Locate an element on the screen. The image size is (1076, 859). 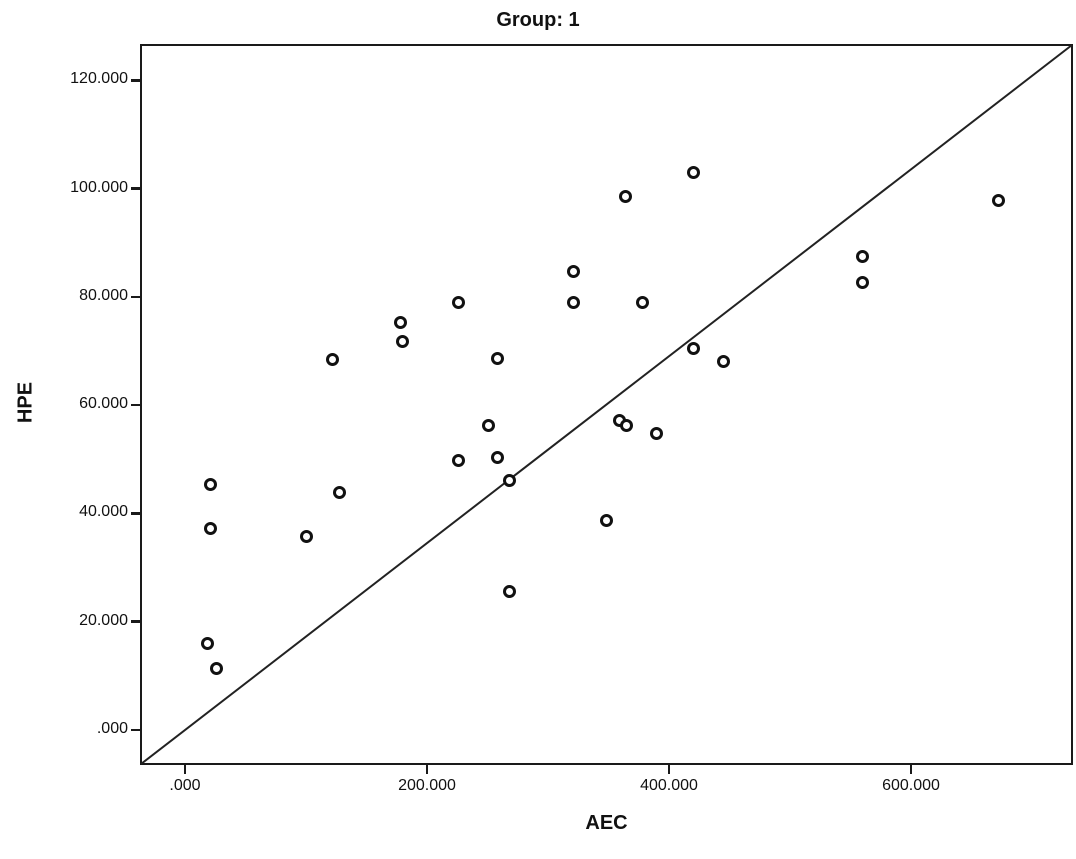
x-axis-tick-label: .000 is located at coordinates (185, 785).